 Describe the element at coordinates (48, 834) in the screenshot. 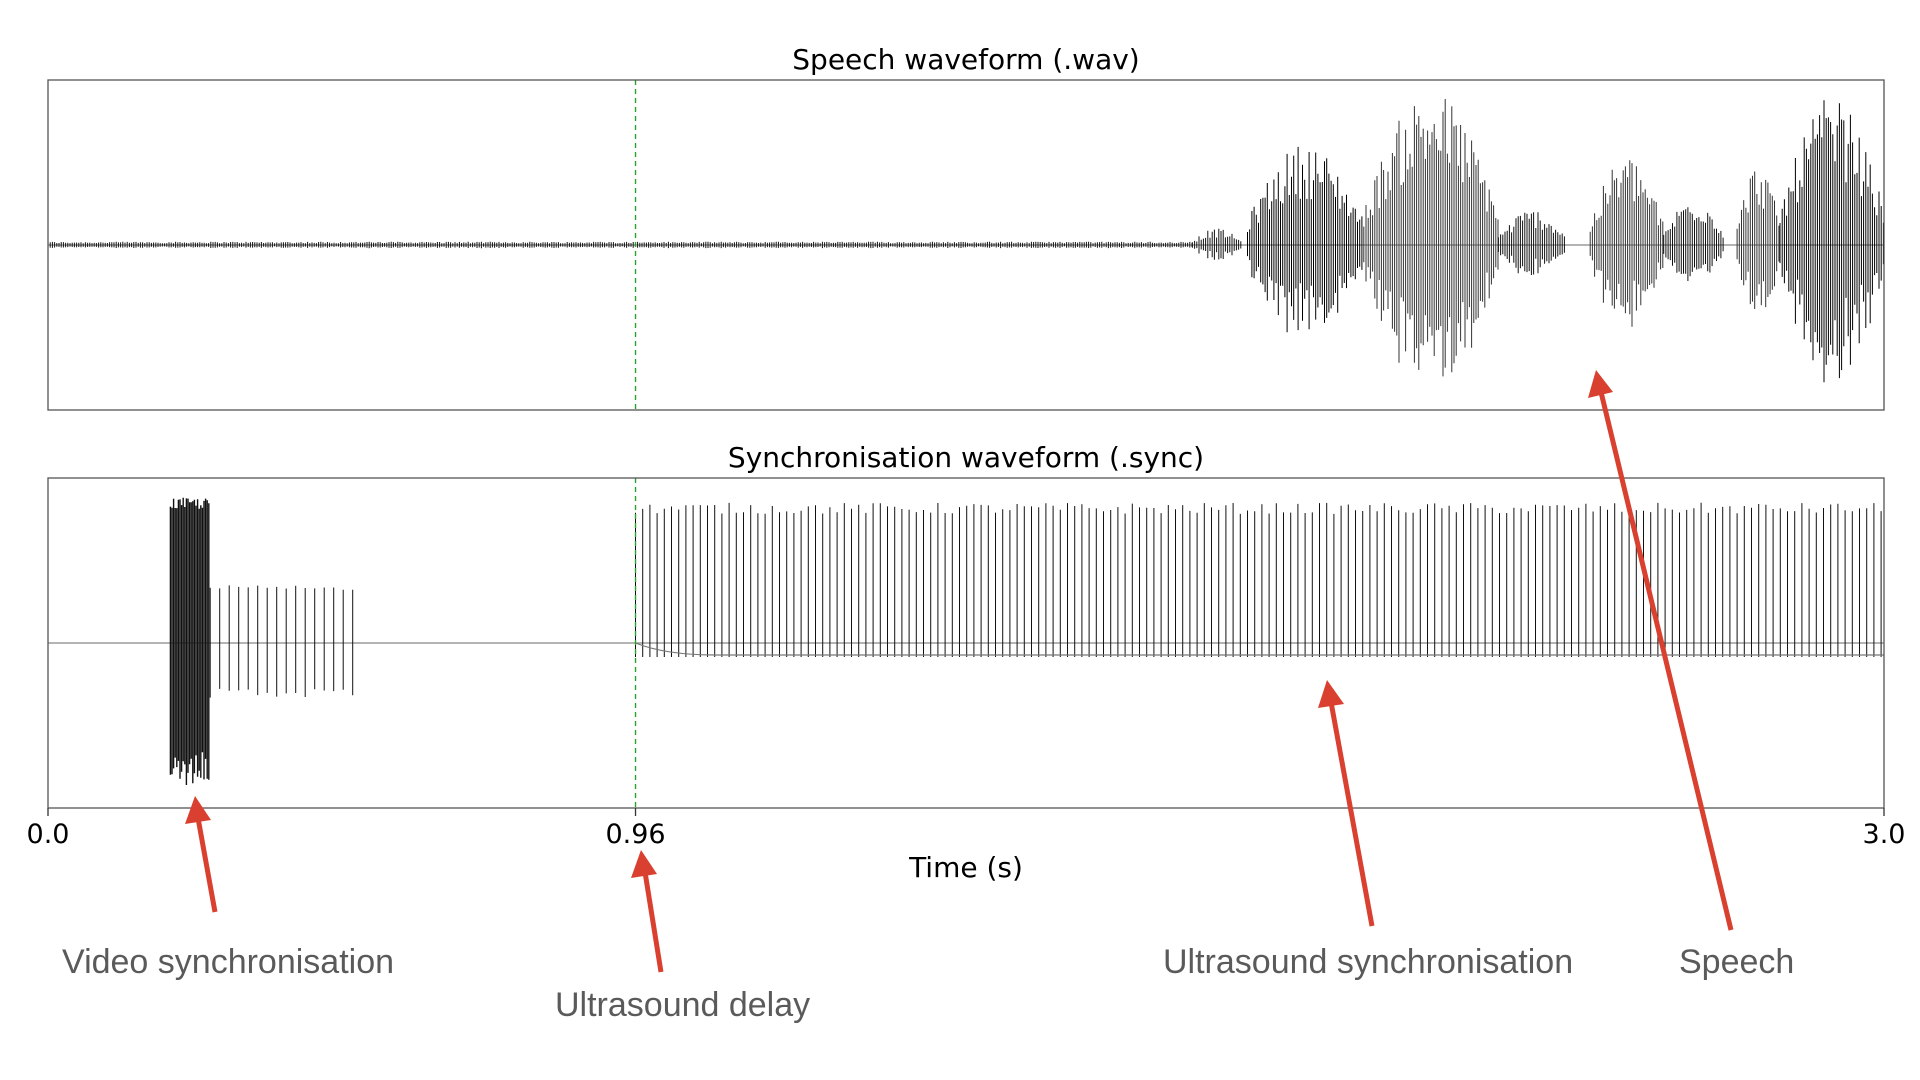

I see `x-tick-label: 0.0` at that location.